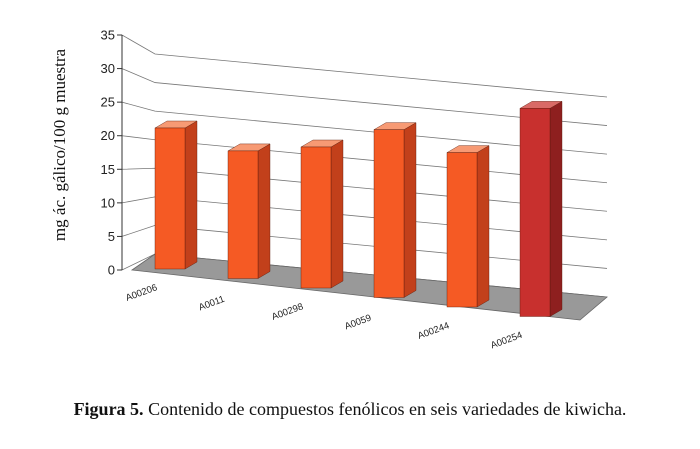 The width and height of the screenshot is (700, 449). I want to click on y-tick-label: 25, so click(108, 102).